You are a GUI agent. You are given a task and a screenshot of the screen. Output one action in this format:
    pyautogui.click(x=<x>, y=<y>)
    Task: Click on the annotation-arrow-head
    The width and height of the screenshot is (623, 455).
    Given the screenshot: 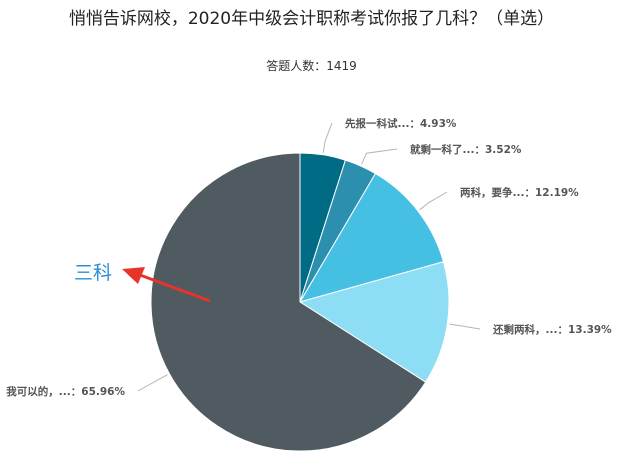 What is the action you would take?
    pyautogui.click(x=133, y=275)
    